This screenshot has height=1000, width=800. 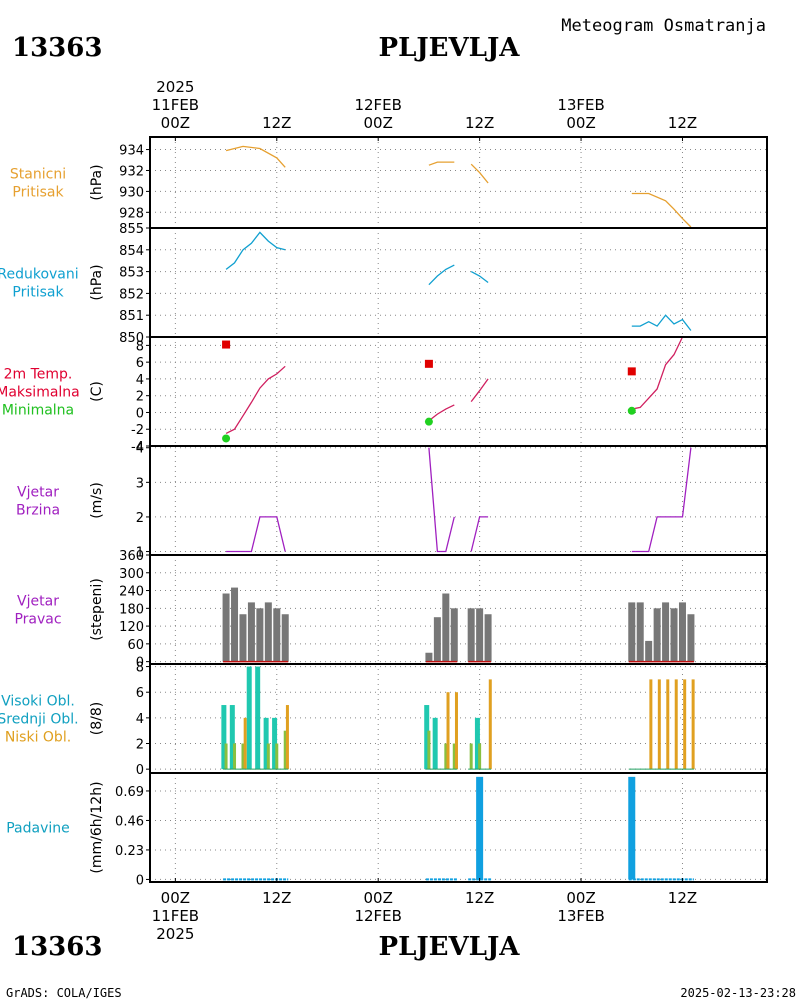 I want to click on y-tick-label: 300, so click(x=131, y=574).